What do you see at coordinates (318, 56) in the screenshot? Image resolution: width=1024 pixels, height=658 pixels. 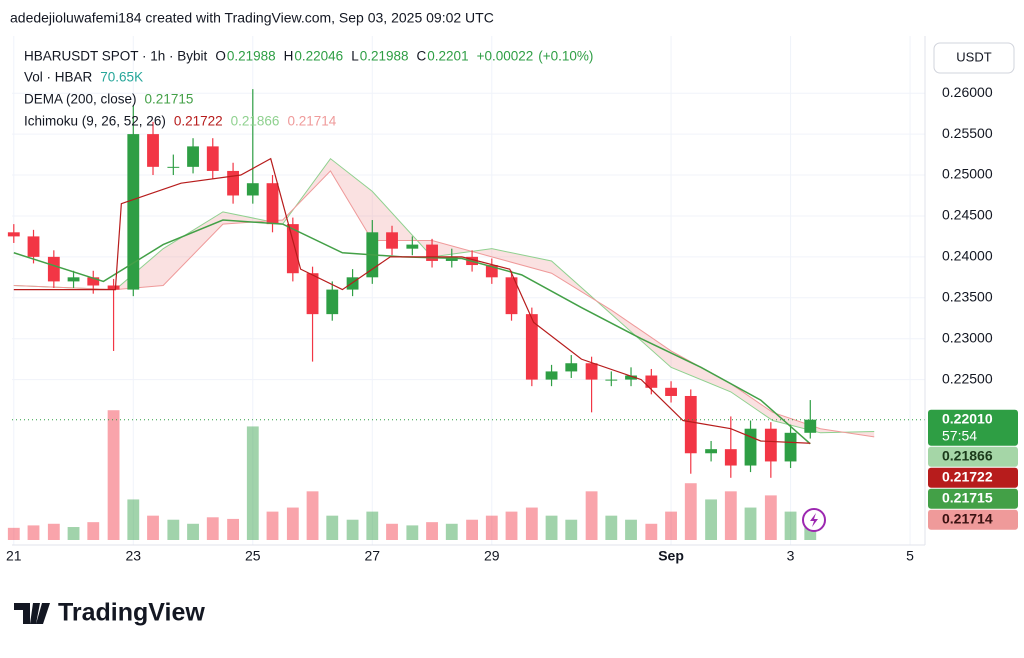 I see `quote-value: 0.22046` at bounding box center [318, 56].